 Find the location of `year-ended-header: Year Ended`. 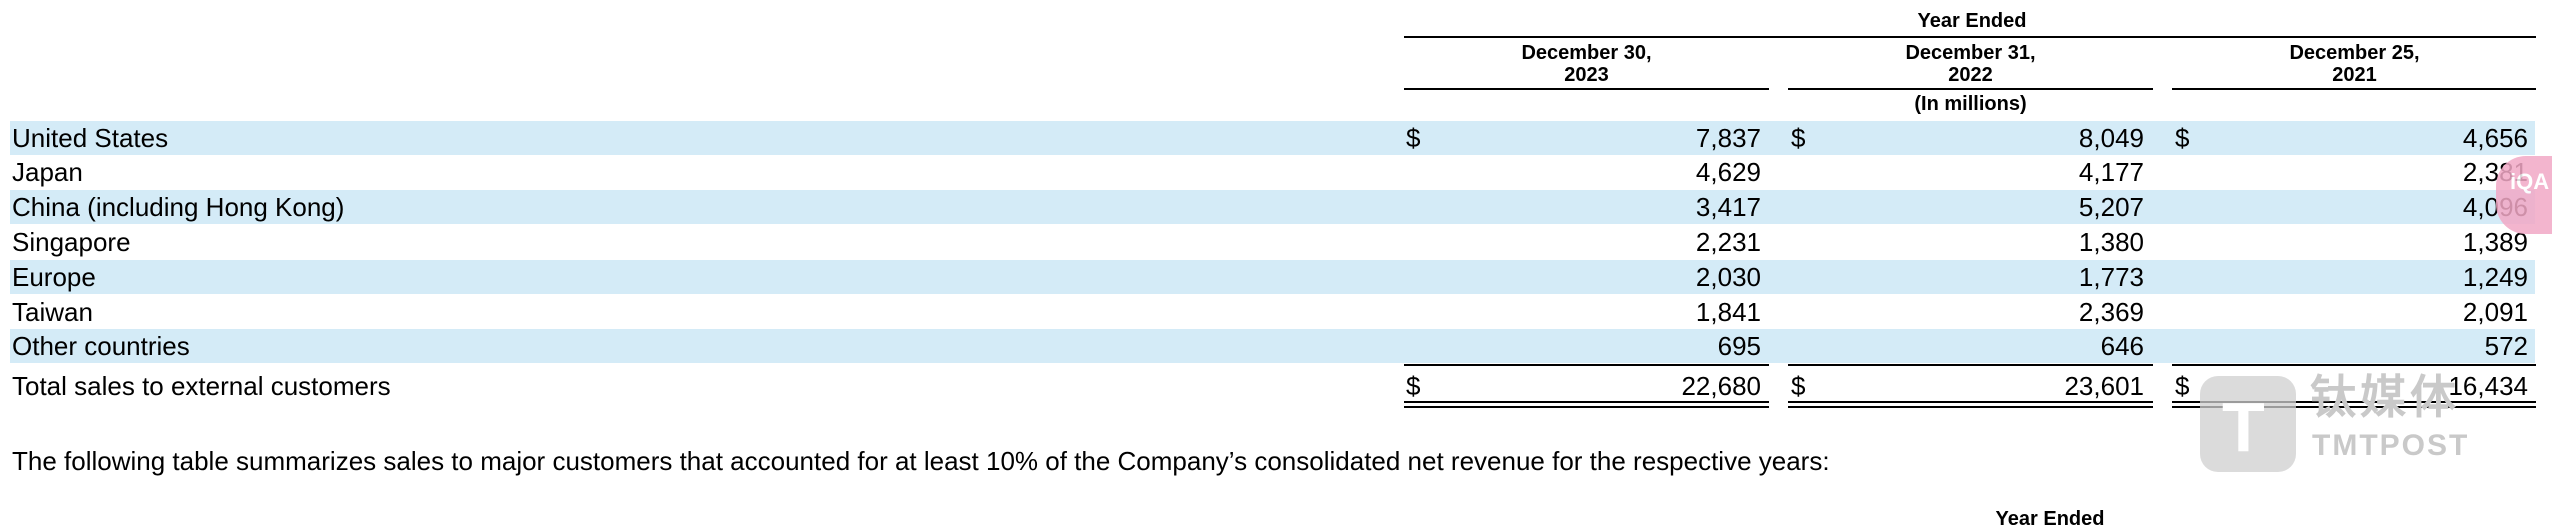

year-ended-header: Year Ended is located at coordinates (1972, 21).